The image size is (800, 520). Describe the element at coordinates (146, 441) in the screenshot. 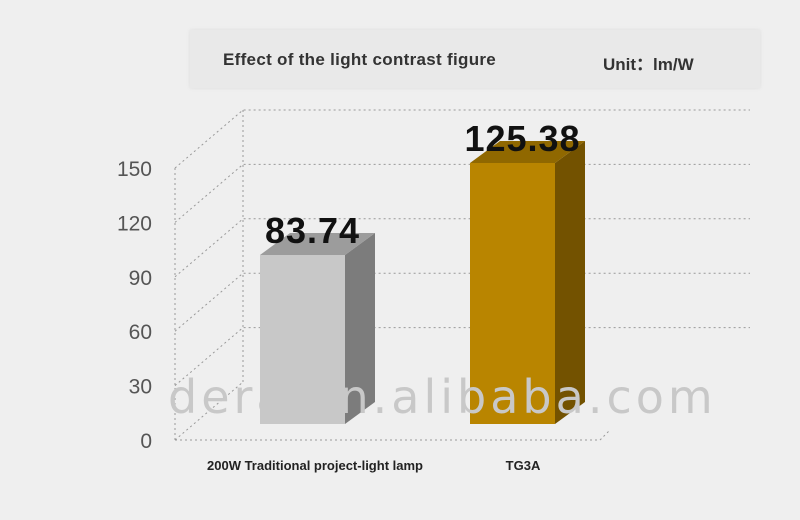

I see `y-tick-label: 0` at that location.